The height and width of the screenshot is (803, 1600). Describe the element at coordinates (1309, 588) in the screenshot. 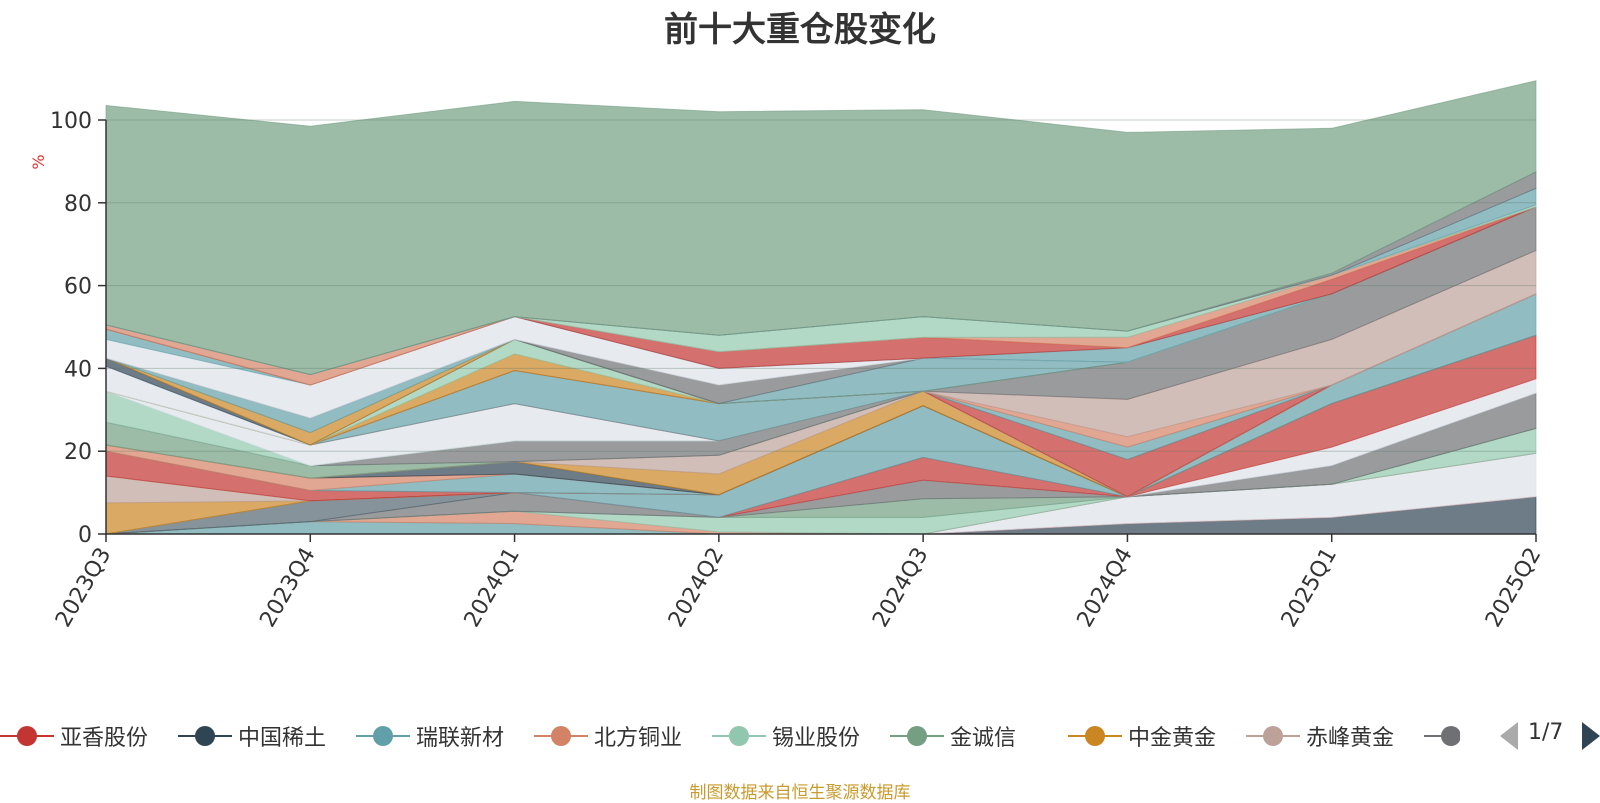

I see `x-tick-label-2025Q1: 2025Q1` at that location.